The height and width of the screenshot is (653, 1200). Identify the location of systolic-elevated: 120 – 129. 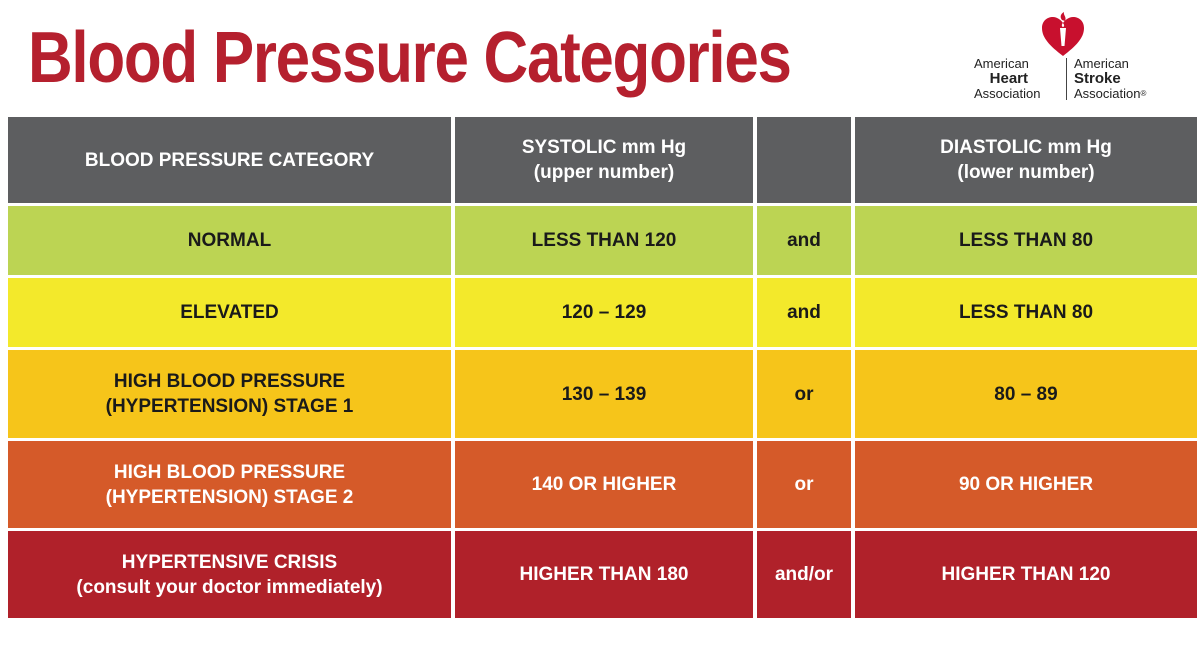
(604, 312).